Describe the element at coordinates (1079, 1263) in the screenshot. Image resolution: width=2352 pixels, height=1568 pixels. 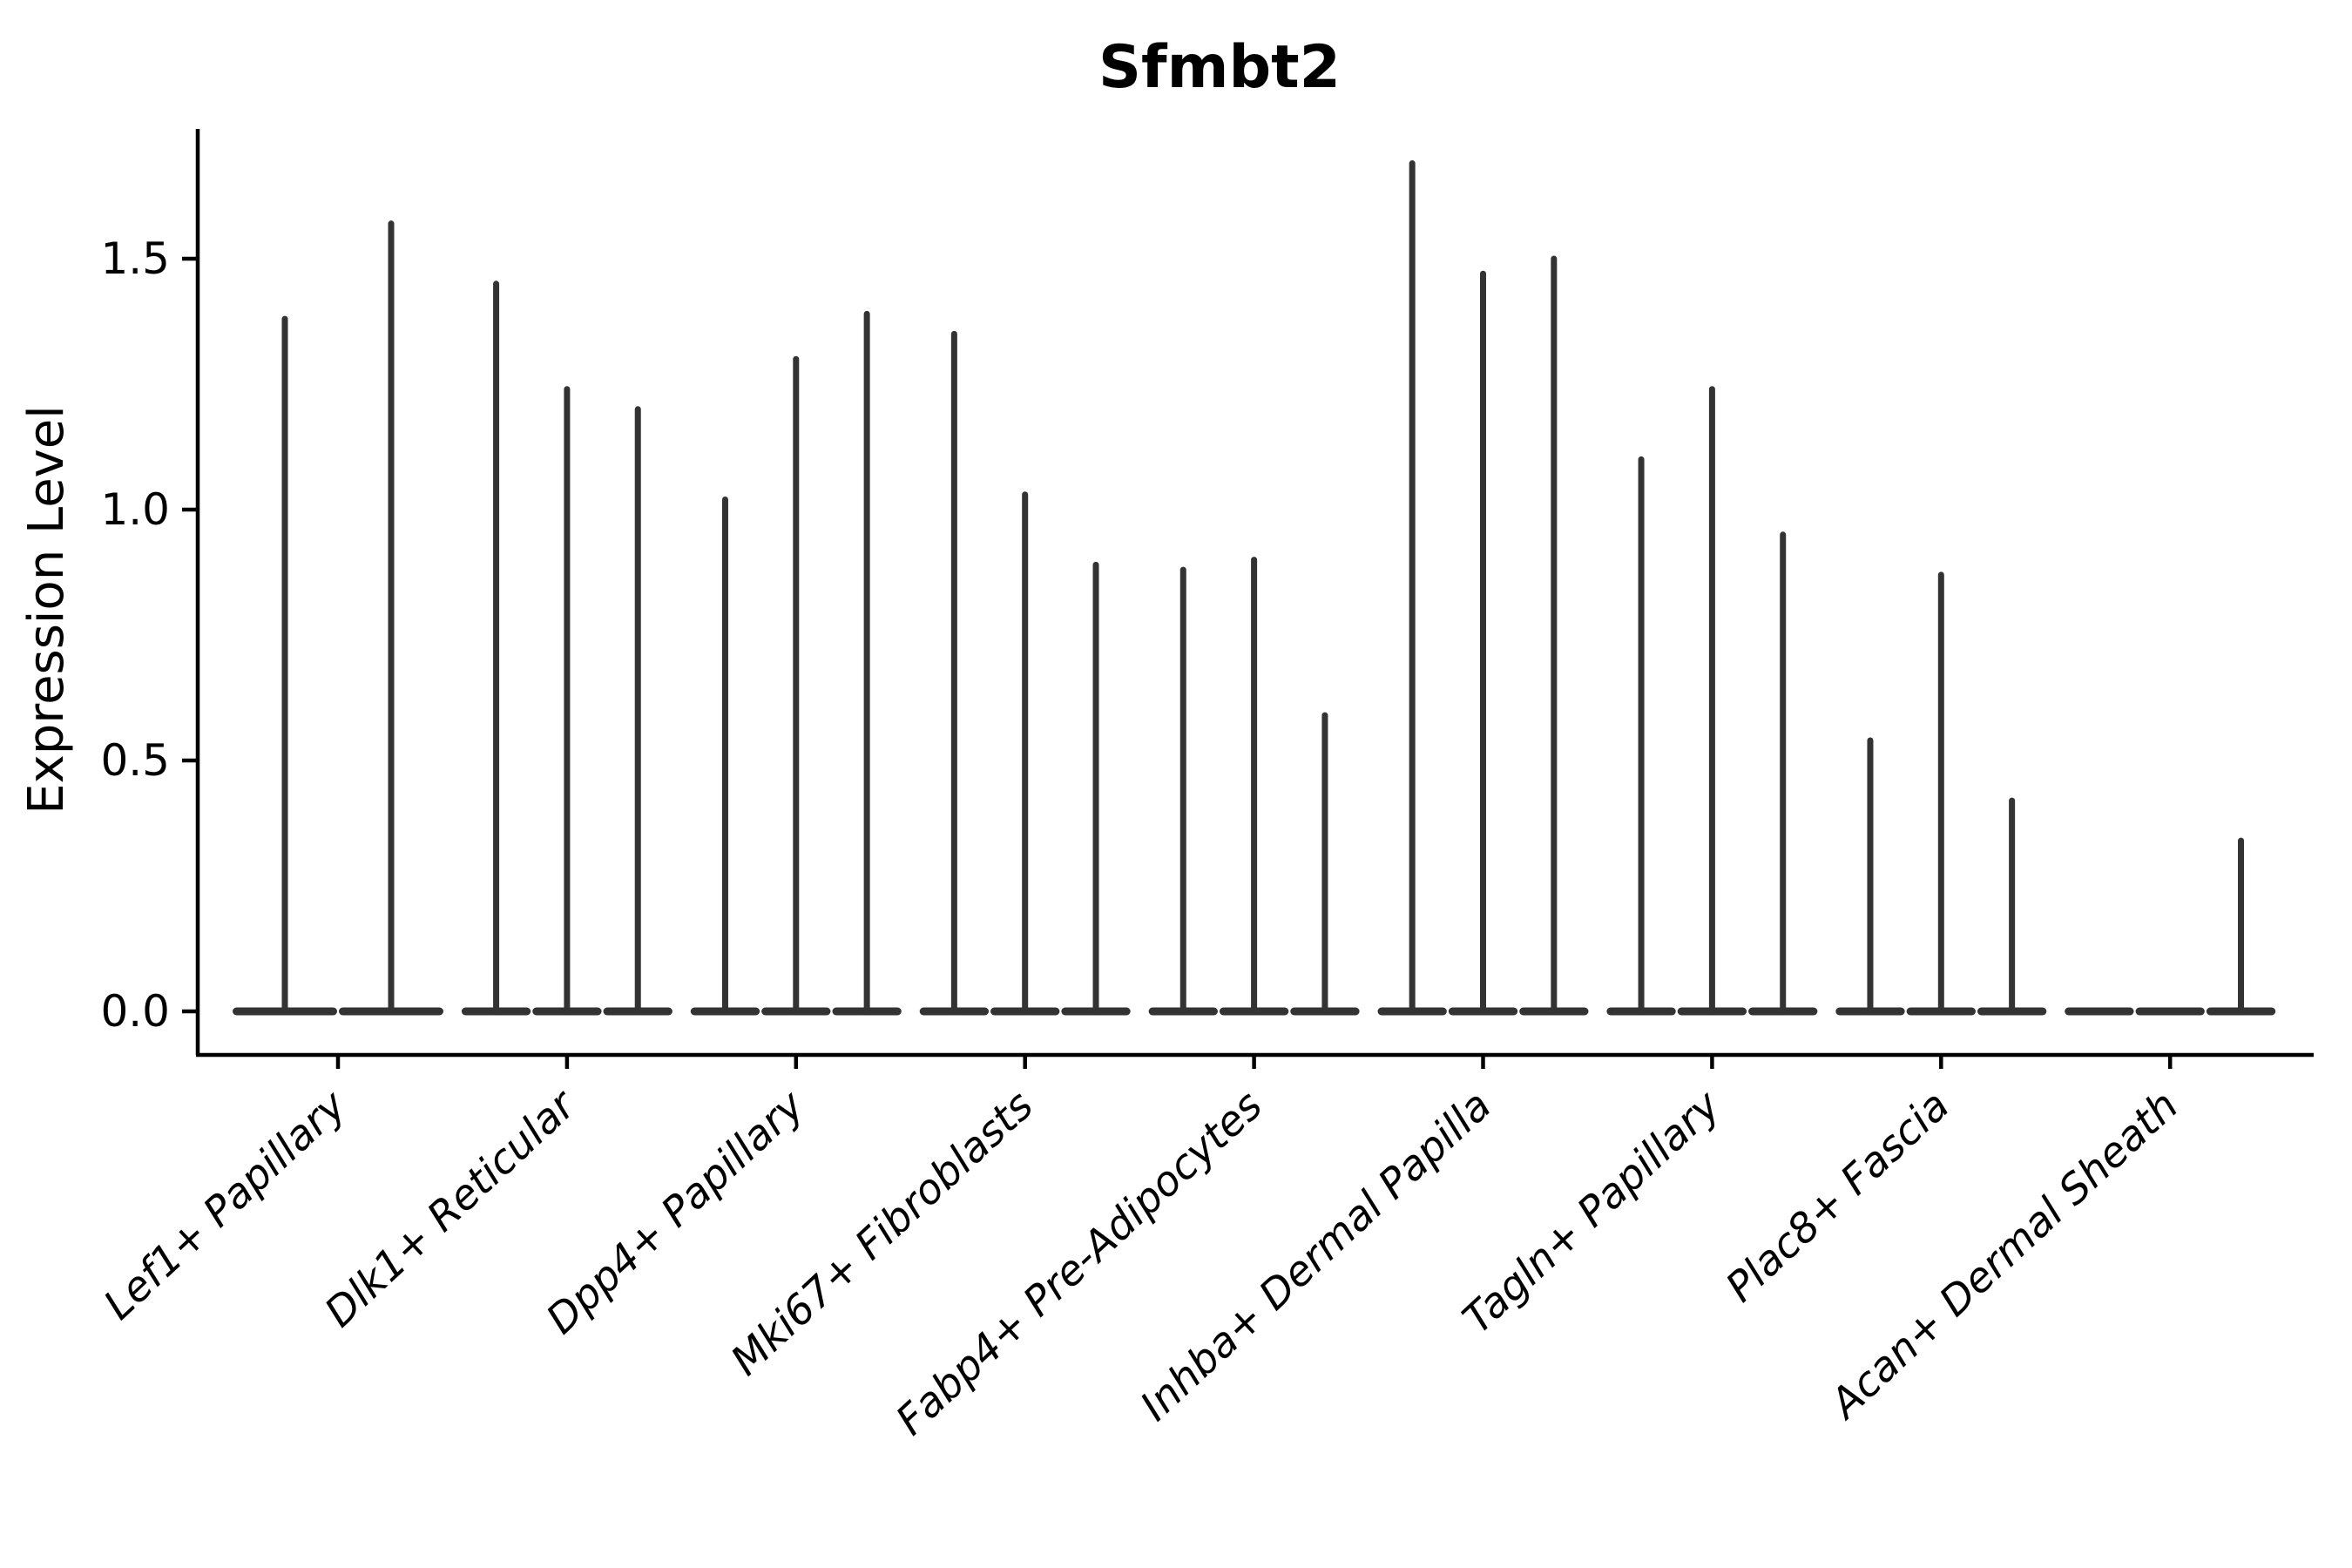
I see `x-tick-label: Fabp4+ Pre-Adipocytes` at that location.